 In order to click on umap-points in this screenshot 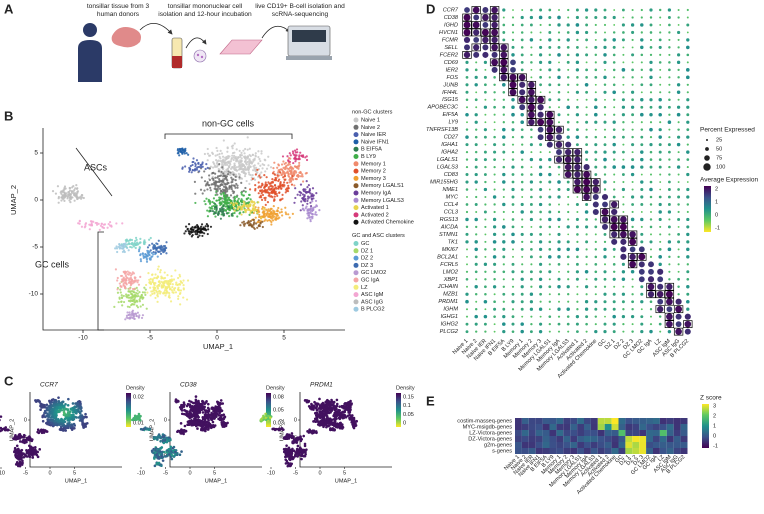, I will do `click(186, 228)`.